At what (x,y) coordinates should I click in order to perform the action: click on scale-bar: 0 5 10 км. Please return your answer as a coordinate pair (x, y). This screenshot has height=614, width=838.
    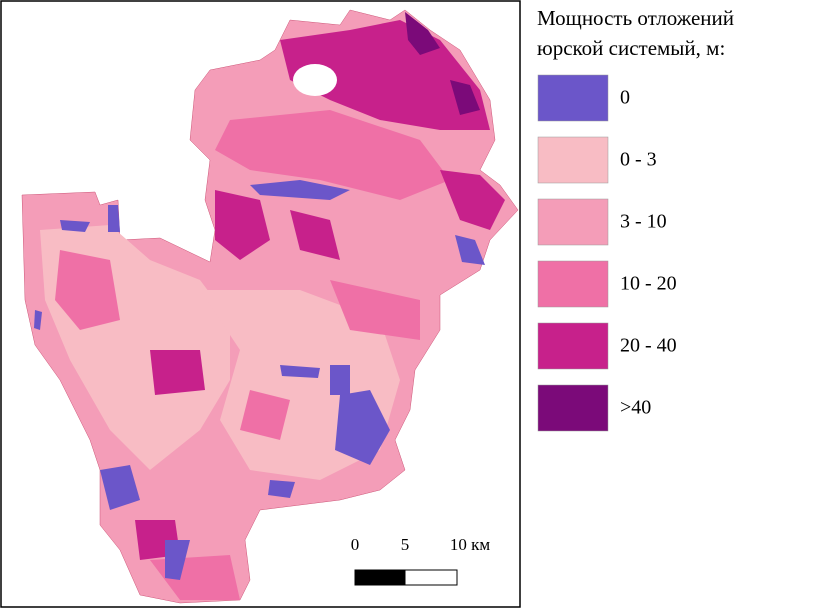
    Looking at the image, I should click on (421, 560).